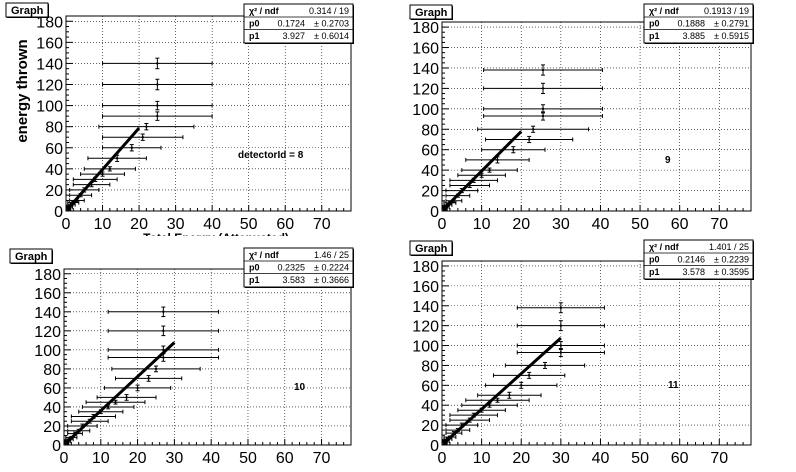  What do you see at coordinates (291, 24) in the screenshot?
I see `stat-p0-value: 0.1724` at bounding box center [291, 24].